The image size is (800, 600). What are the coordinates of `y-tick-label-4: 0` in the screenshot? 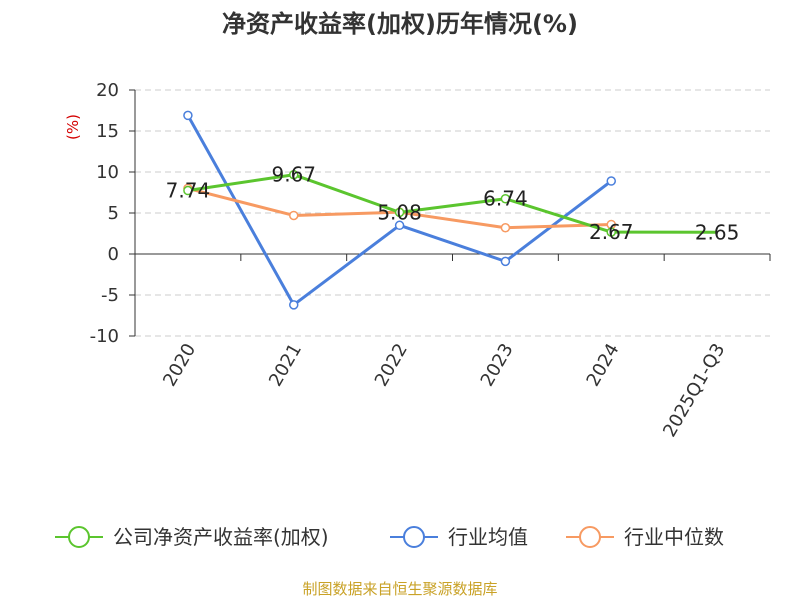 It's located at (113, 254).